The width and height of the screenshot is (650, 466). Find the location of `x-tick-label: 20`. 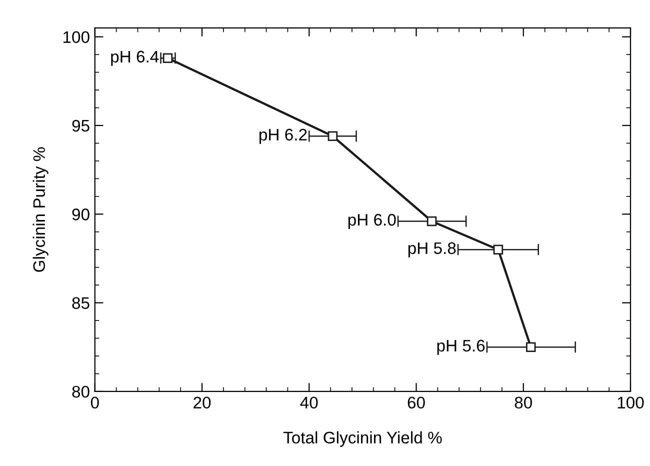

x-tick-label: 20 is located at coordinates (202, 402).